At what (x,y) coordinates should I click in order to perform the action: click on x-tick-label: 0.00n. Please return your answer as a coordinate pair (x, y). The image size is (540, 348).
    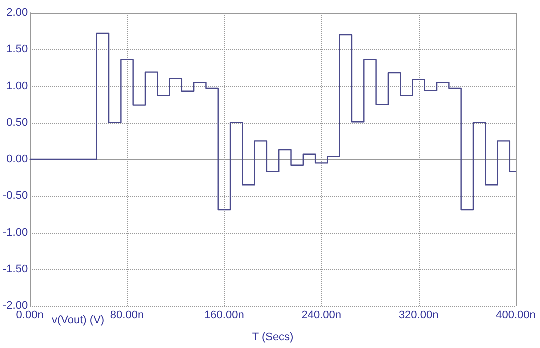
    Looking at the image, I should click on (30, 316).